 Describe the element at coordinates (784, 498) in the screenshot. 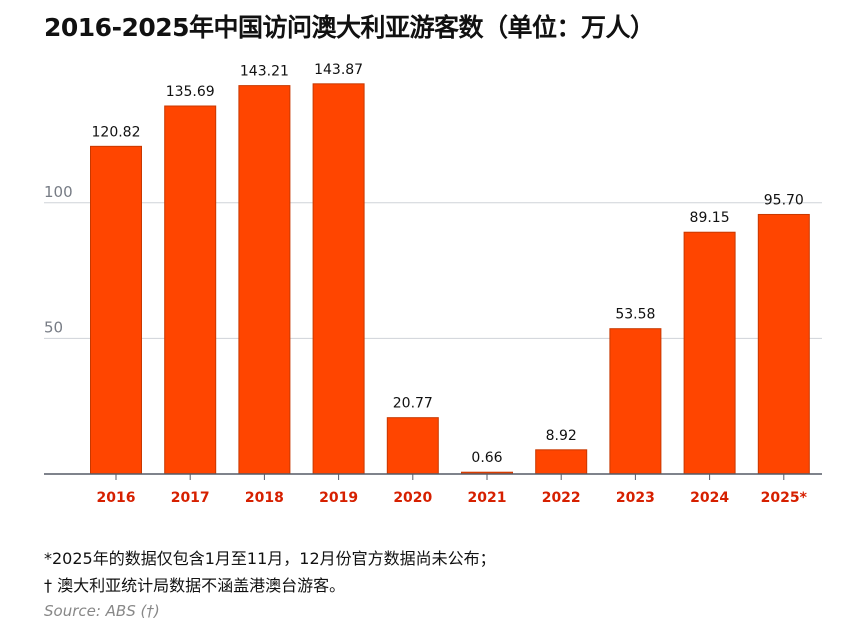

I see `x-tick-label-2025*: 2025*` at that location.